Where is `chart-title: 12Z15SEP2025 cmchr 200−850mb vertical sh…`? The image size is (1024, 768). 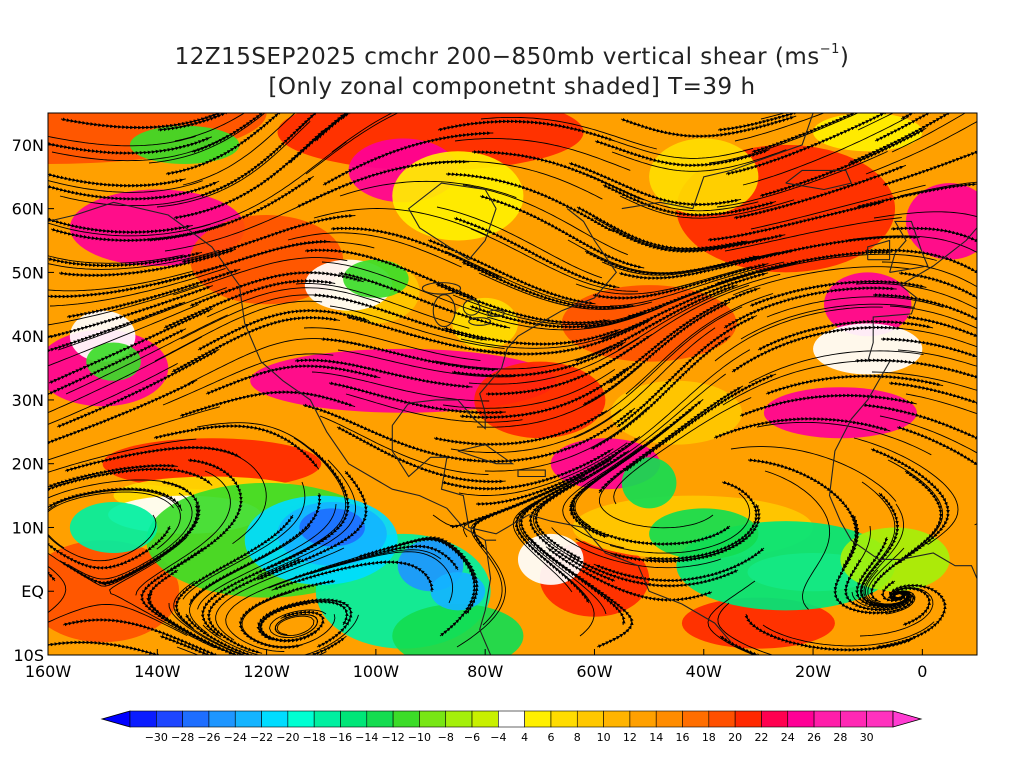
chart-title: 12Z15SEP2025 cmchr 200−850mb vertical sh… is located at coordinates (512, 56).